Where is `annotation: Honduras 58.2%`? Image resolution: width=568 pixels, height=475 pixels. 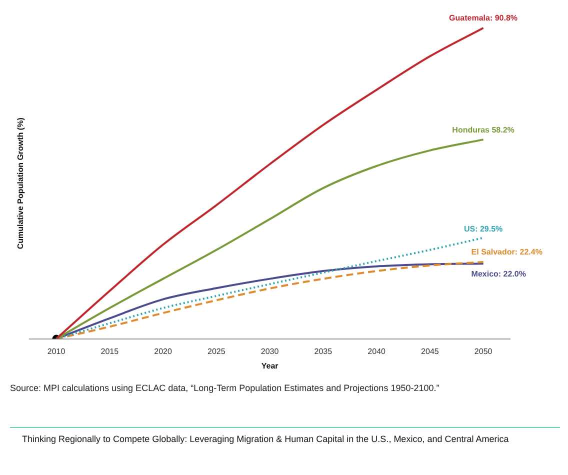
annotation: Honduras 58.2% is located at coordinates (483, 129).